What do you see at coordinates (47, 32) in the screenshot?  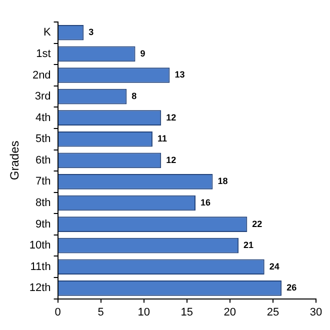 I see `y-tick-label: K` at bounding box center [47, 32].